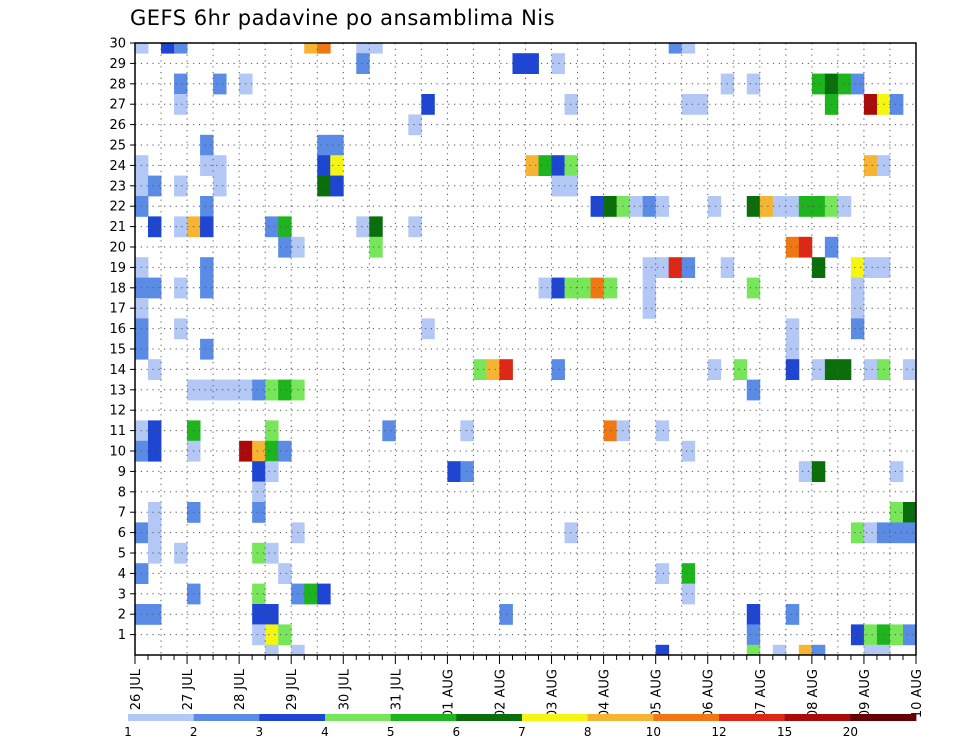  Describe the element at coordinates (117, 288) in the screenshot. I see `y-tick-label: 18` at that location.